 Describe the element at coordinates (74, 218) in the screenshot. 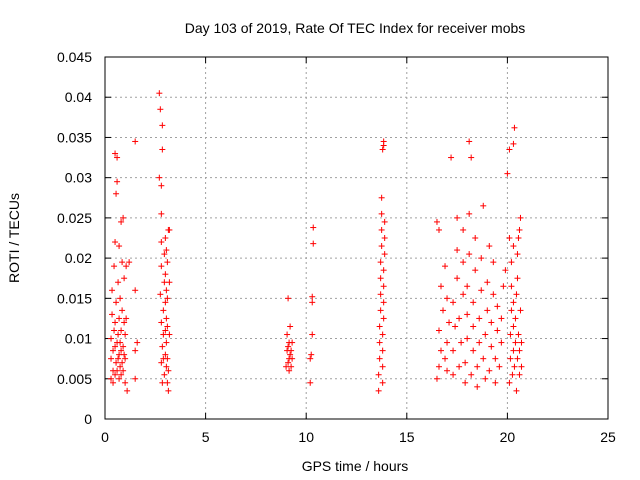

I see `y-tick-label: 0.025` at that location.